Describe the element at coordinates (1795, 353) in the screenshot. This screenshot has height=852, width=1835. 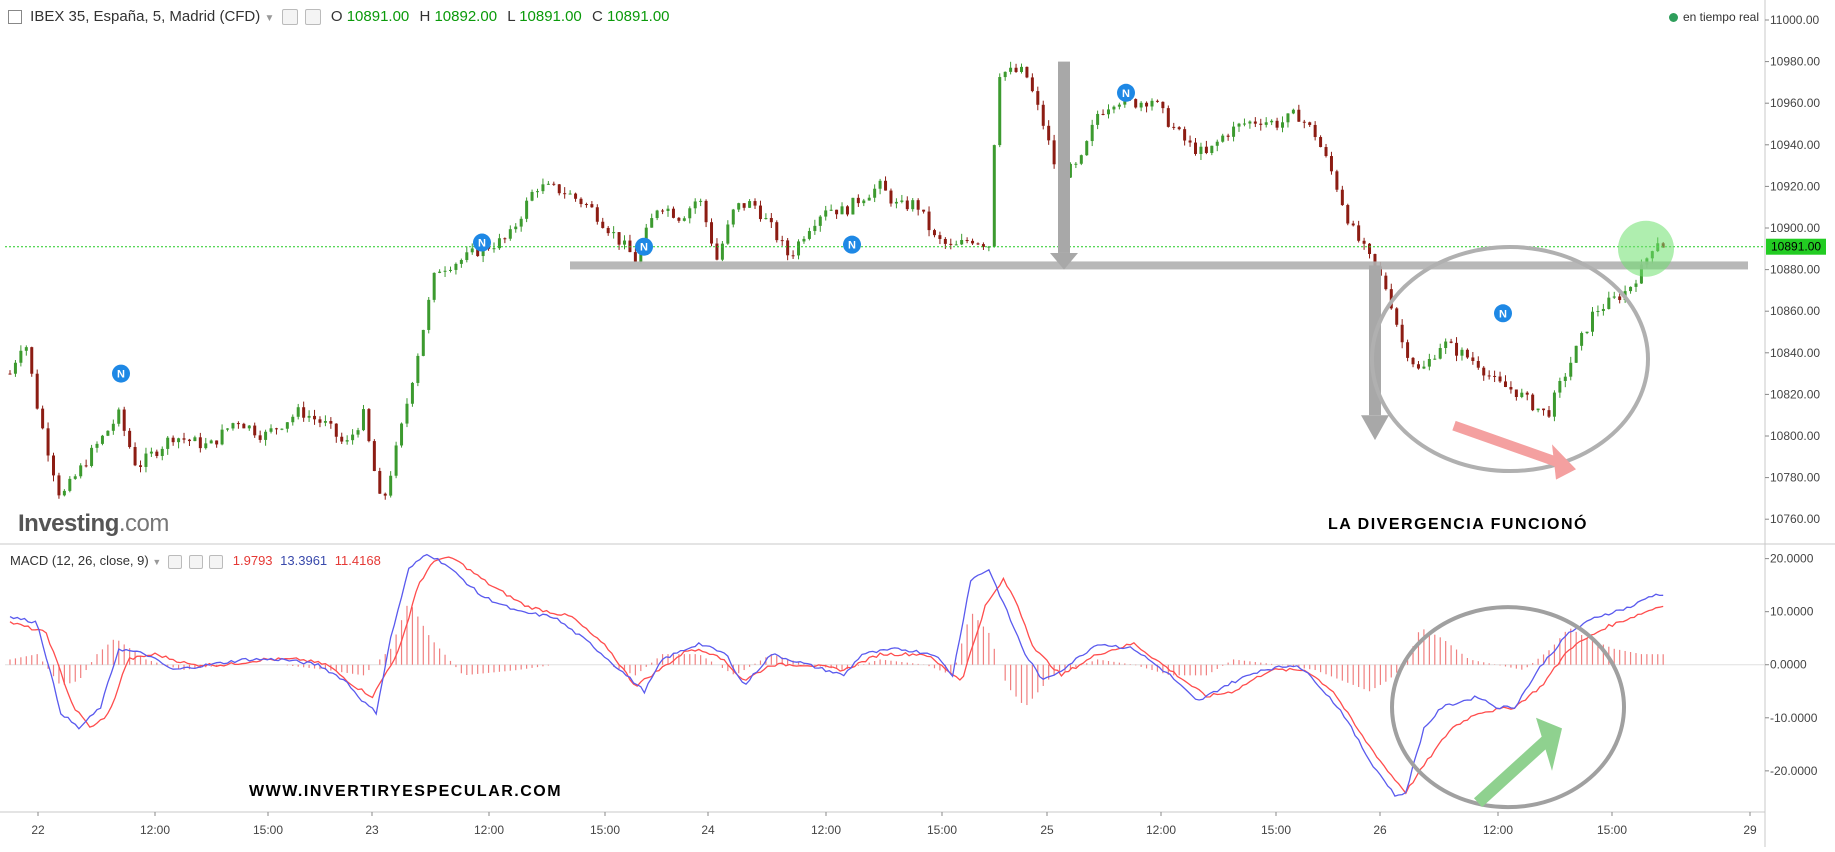
I see `price-axis-label: 10840.00` at that location.